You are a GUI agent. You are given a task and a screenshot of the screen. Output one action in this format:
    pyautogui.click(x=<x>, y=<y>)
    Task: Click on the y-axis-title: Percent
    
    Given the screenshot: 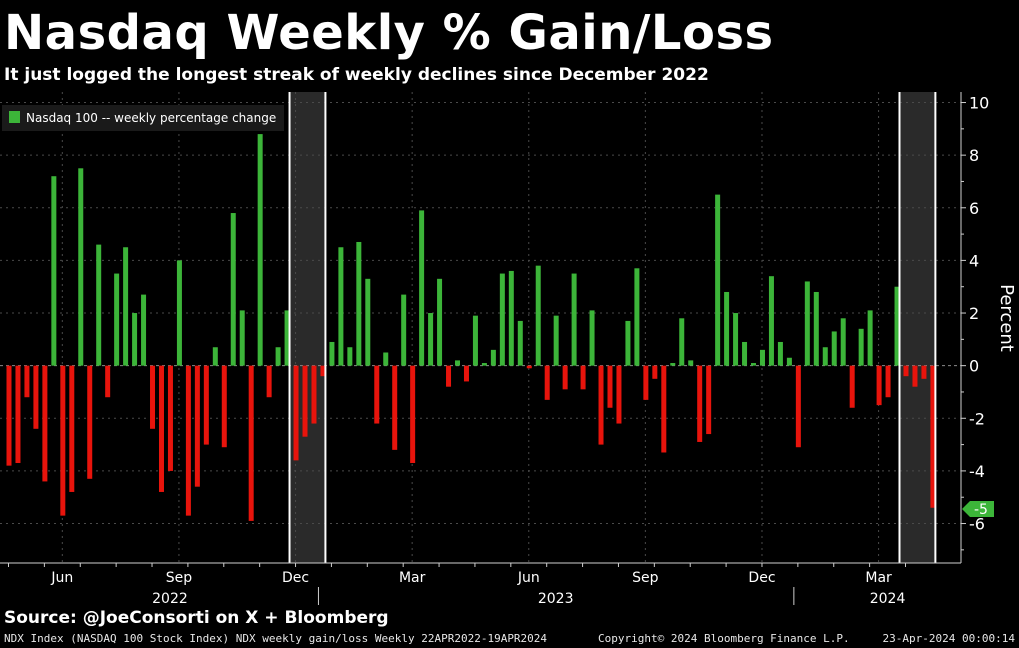 What is the action you would take?
    pyautogui.click(x=1006, y=318)
    